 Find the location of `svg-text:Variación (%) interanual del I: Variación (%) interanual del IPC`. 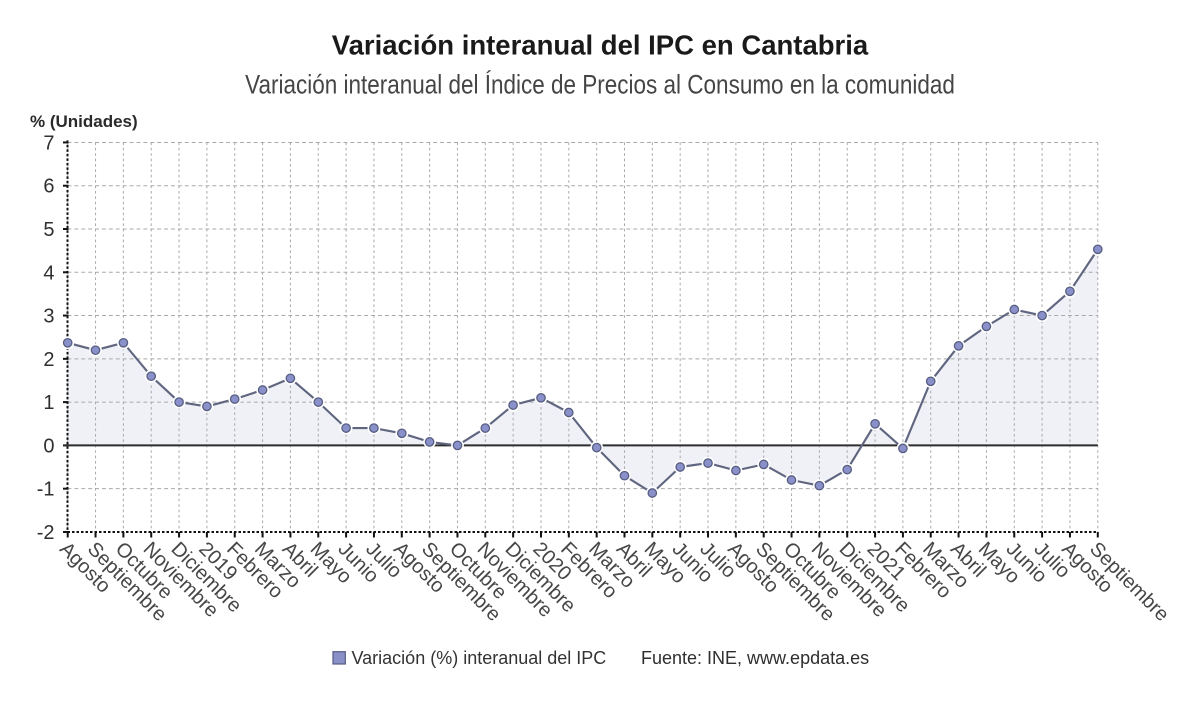

svg-text:Variación (%) interanual del I: Variación (%) interanual del IPC is located at coordinates (479, 658).